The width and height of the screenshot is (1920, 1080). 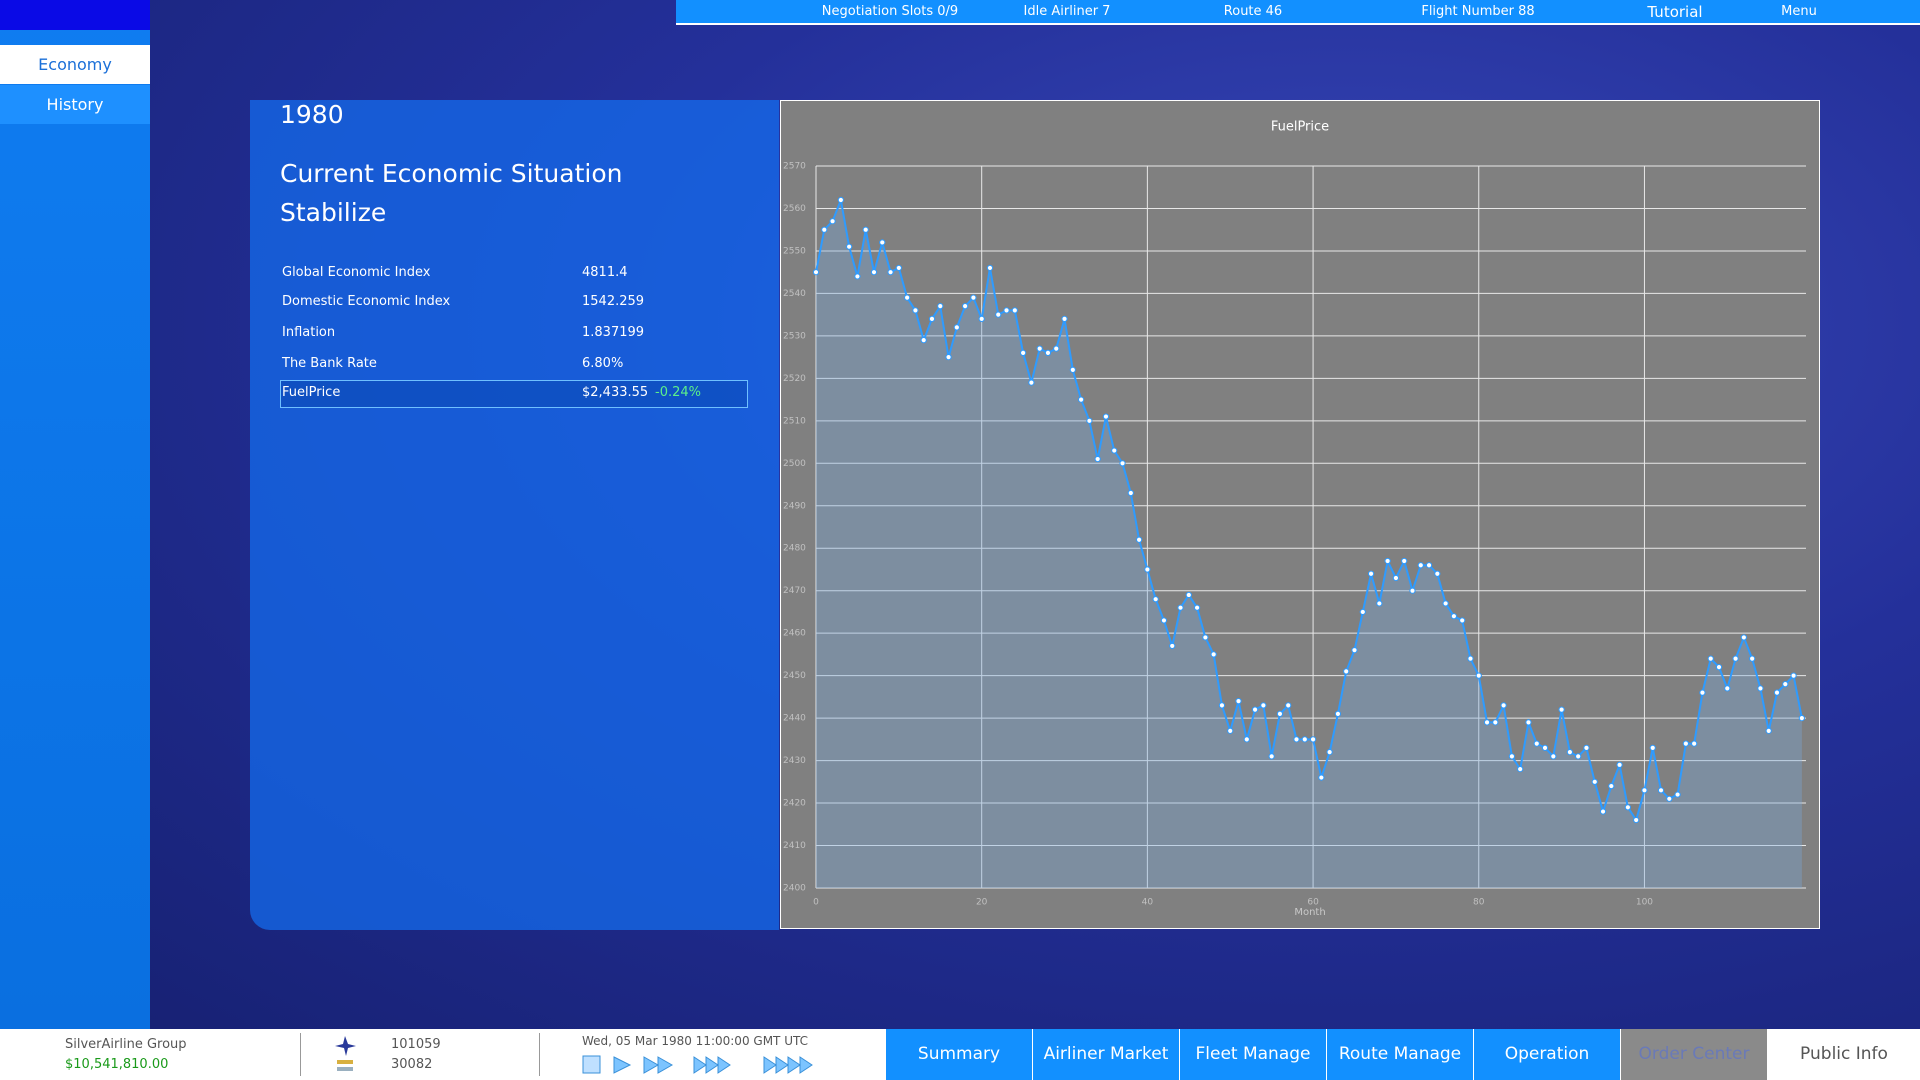 What do you see at coordinates (613, 332) in the screenshot?
I see `indicator-value: 1.837199` at bounding box center [613, 332].